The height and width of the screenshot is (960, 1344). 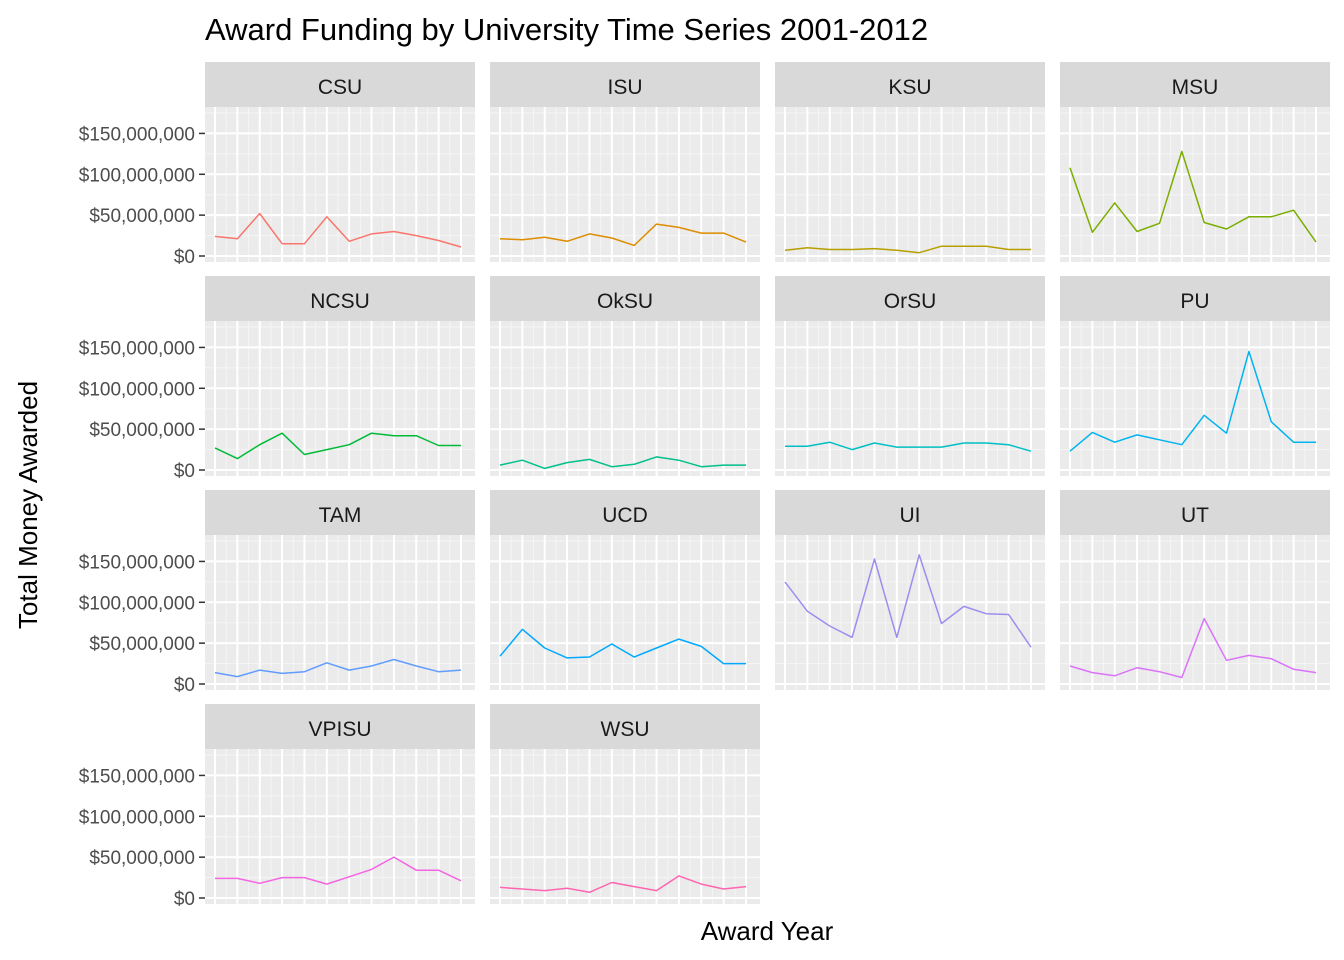 What do you see at coordinates (624, 87) in the screenshot?
I see `strip-label: ISU` at bounding box center [624, 87].